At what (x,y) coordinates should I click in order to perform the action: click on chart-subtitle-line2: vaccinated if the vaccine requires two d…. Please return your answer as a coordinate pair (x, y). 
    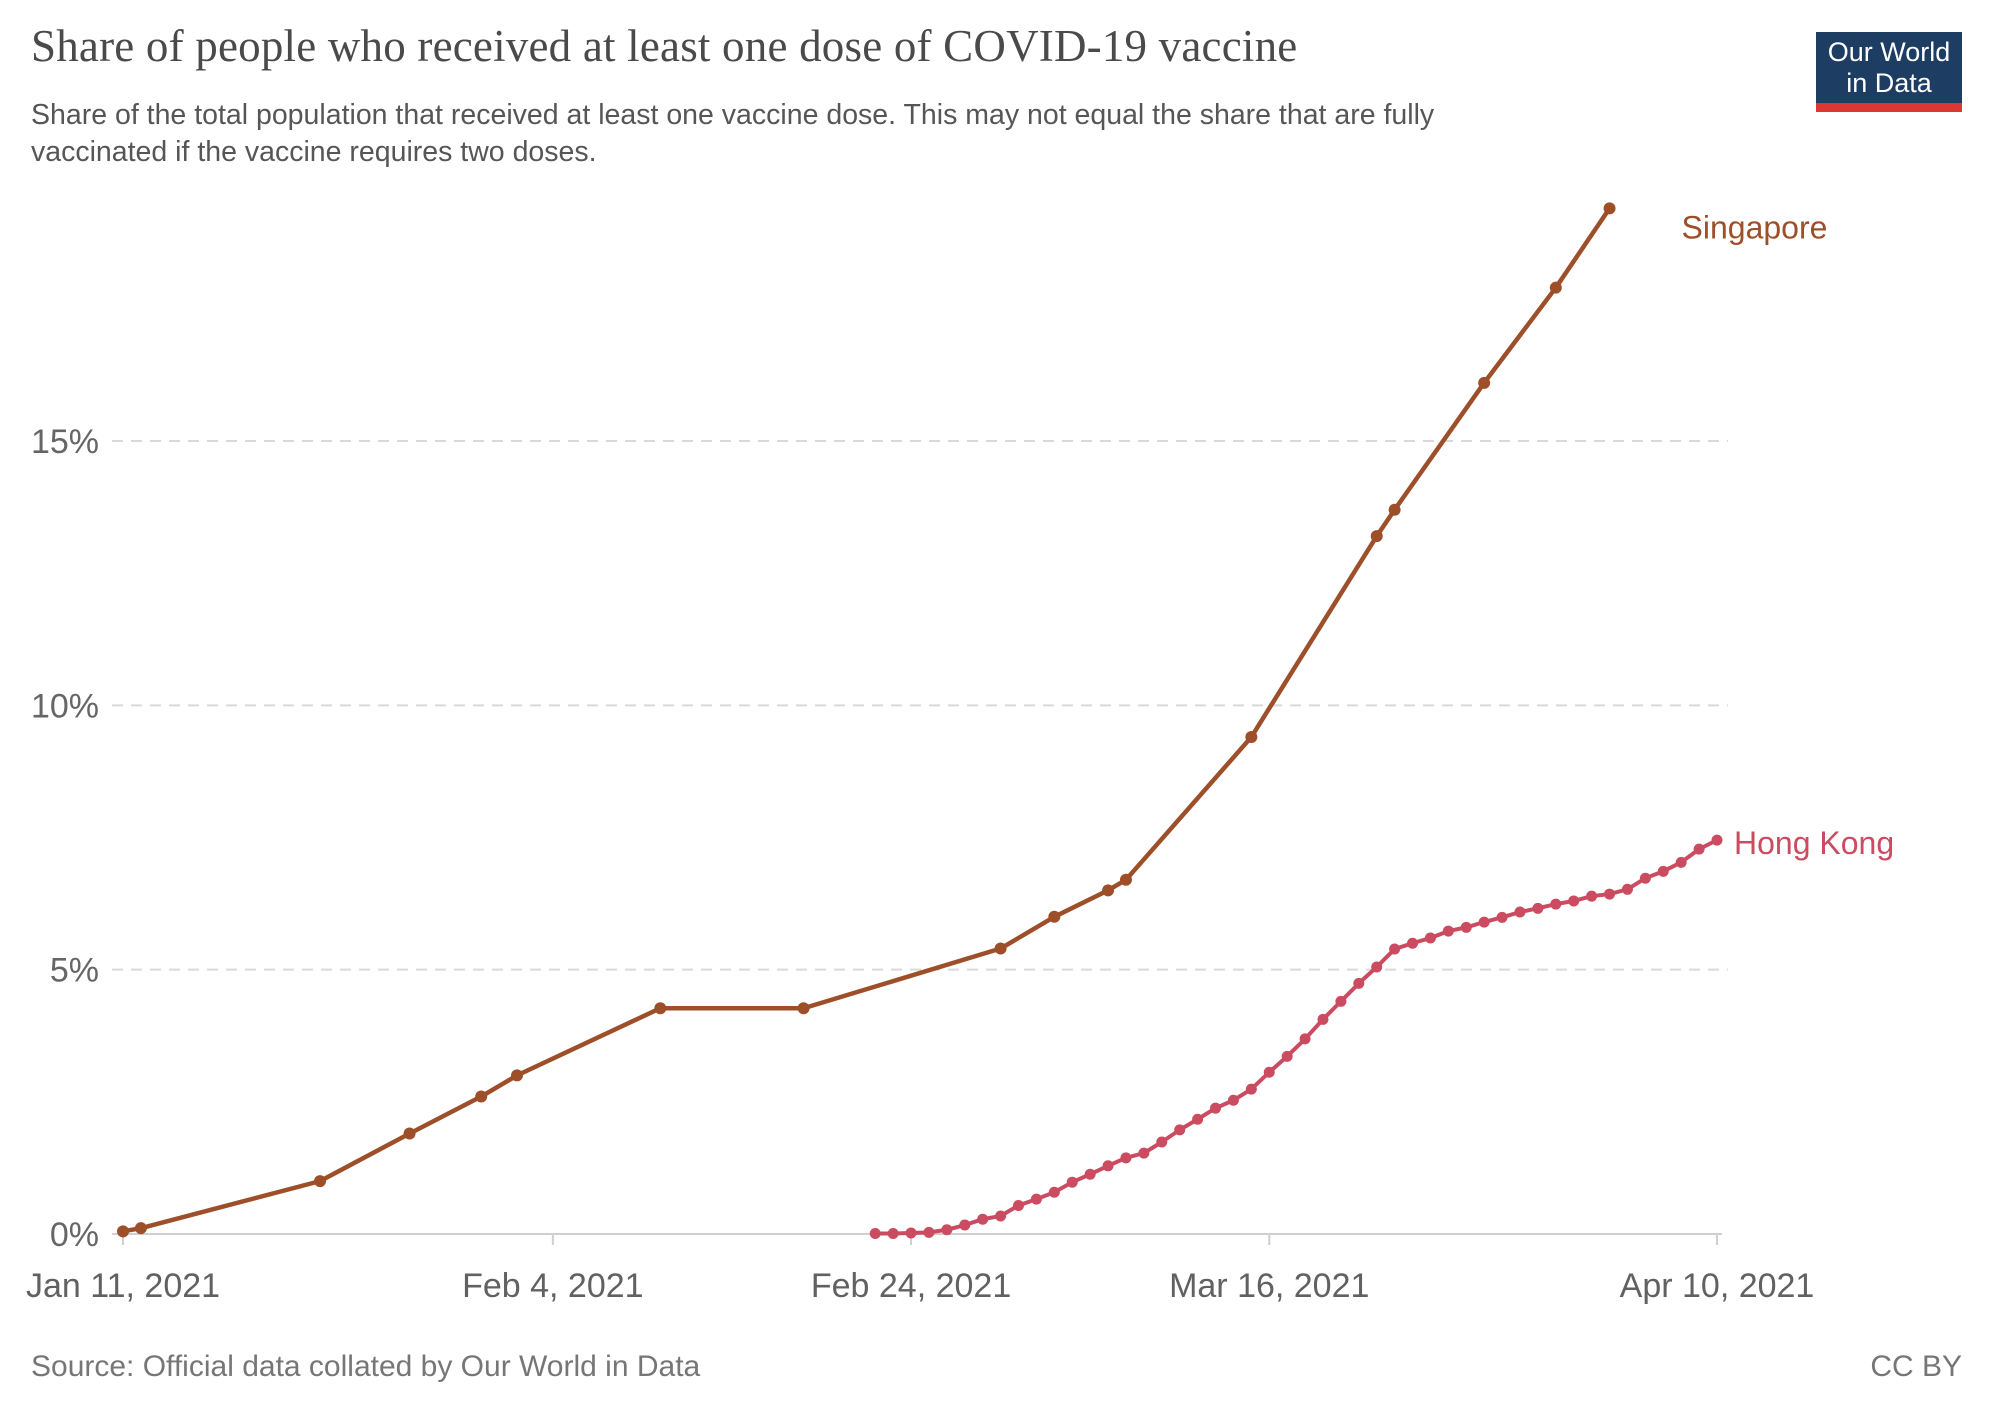
    Looking at the image, I should click on (314, 152).